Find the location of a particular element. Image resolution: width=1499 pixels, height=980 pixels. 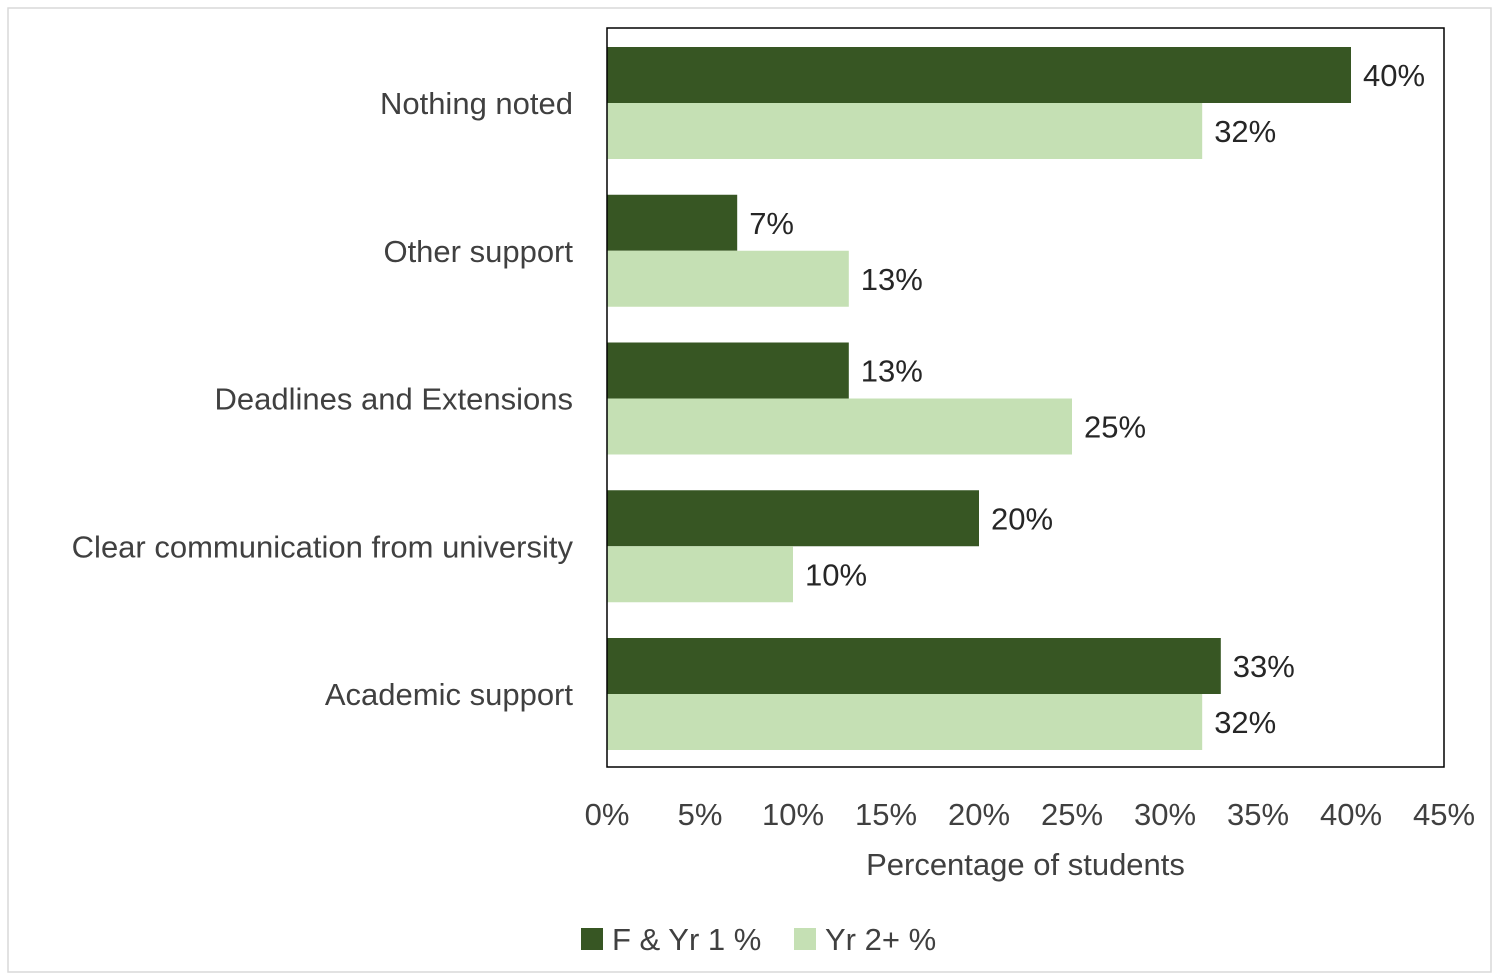

x-tick-label: 0% is located at coordinates (607, 814).